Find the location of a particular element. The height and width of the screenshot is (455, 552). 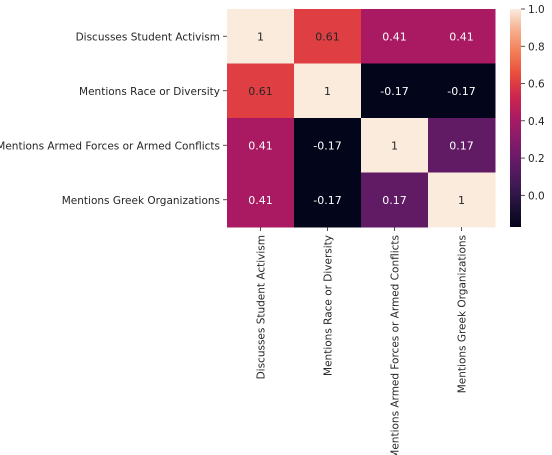

colorbar-tick-label: 0.0 is located at coordinates (536, 196).